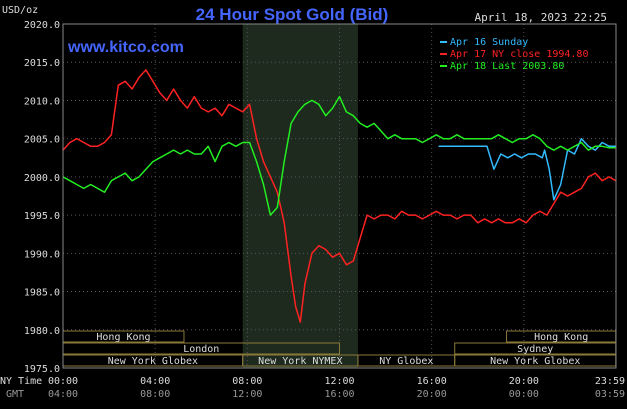 The height and width of the screenshot is (409, 627). Describe the element at coordinates (300, 361) in the screenshot. I see `session-label: New York NYMEX` at that location.